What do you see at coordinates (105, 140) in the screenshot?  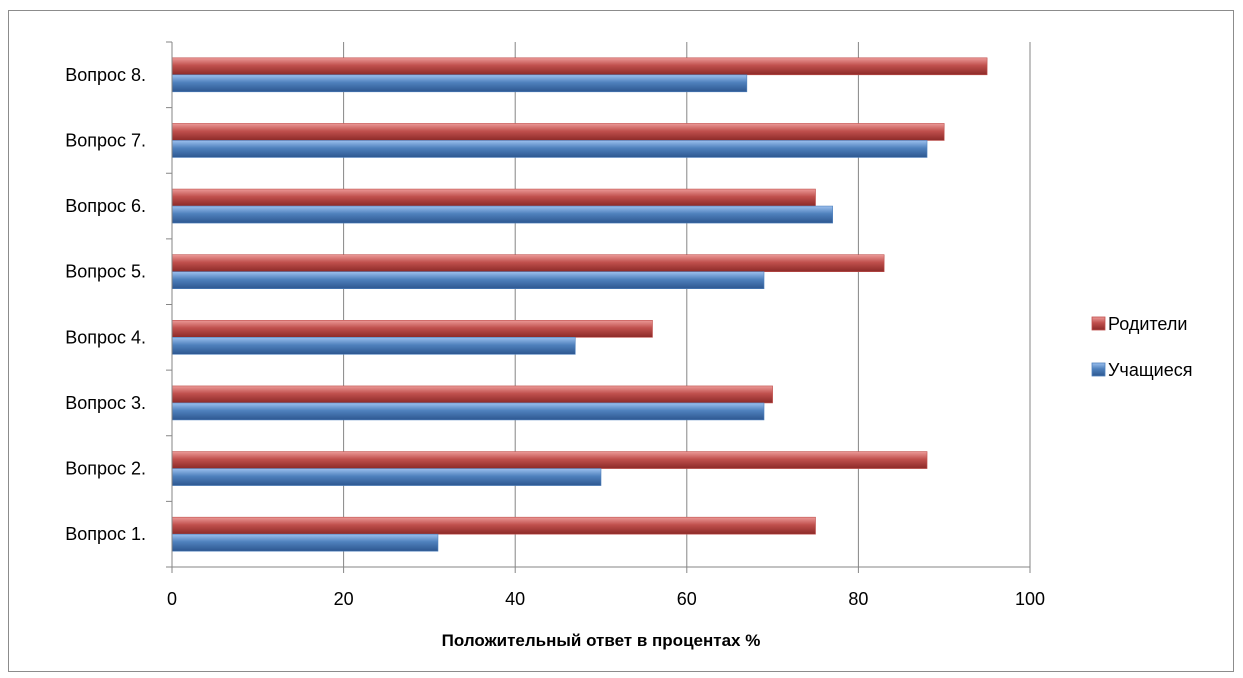 I see `y-tick-label: Вопрос 7.` at bounding box center [105, 140].